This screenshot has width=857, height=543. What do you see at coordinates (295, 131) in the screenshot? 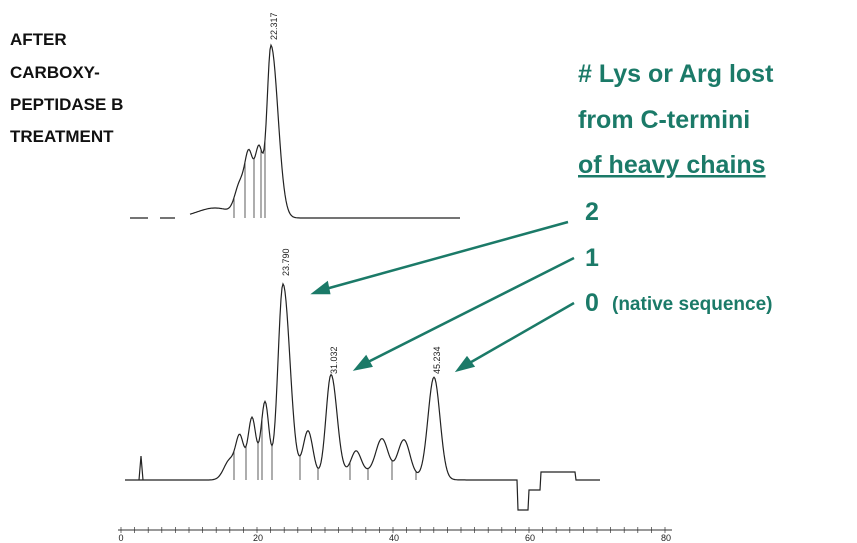
I see `top-trace` at bounding box center [295, 131].